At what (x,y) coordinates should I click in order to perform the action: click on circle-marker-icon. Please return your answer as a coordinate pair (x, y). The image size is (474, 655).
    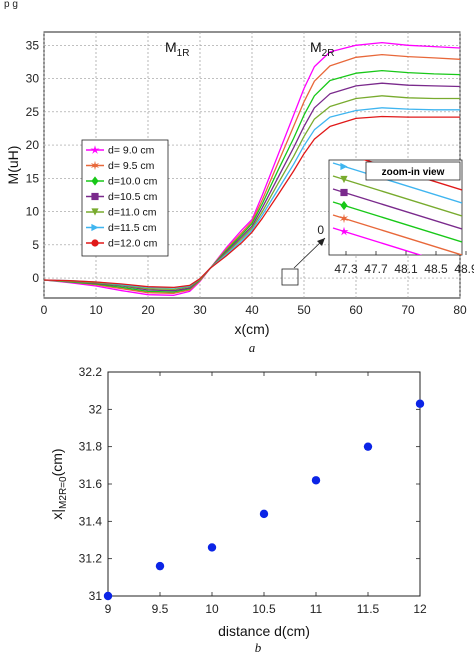
    Looking at the image, I should click on (95, 243).